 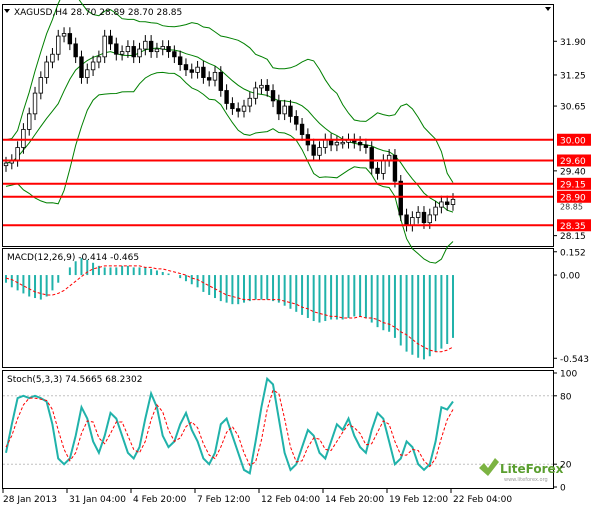 I want to click on macd-panel-title: MACD(12,26,9) -0.414 -0.465, so click(x=73, y=258).